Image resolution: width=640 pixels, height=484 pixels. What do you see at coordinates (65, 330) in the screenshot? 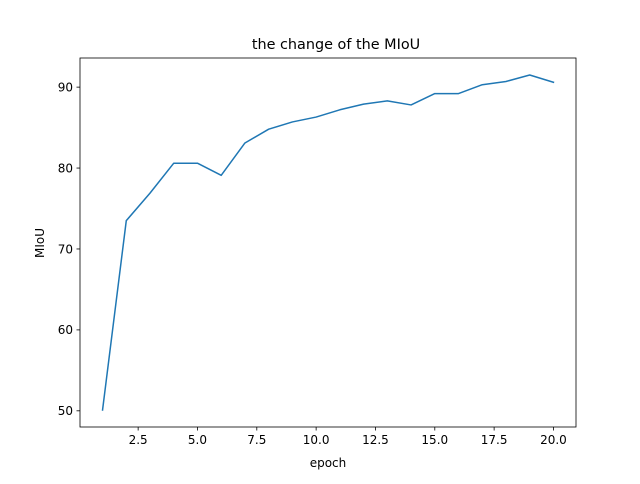
I see `y-tick-label: 60` at bounding box center [65, 330].